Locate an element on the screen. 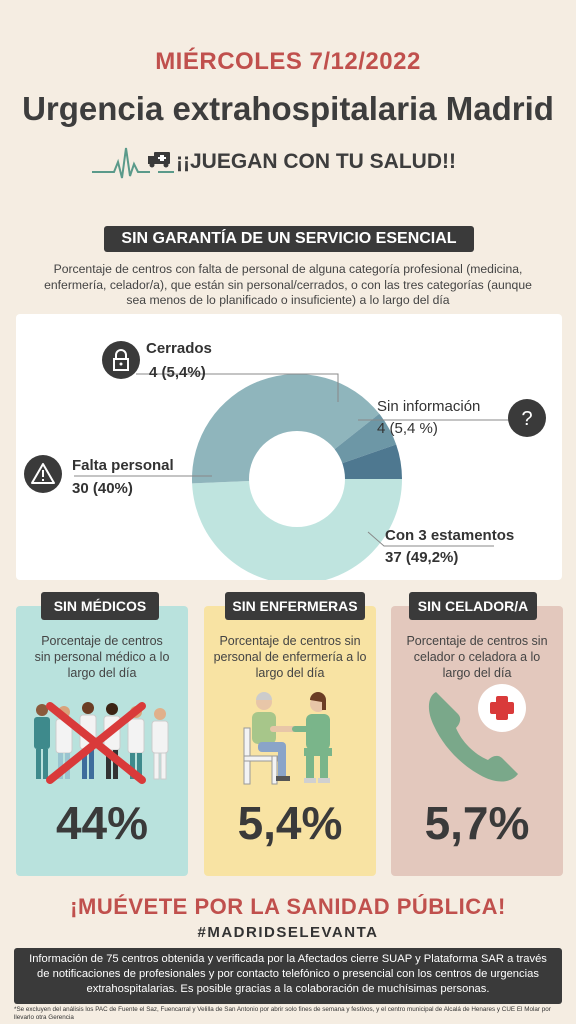 The image size is (576, 1024). chart-value-sin-informacion: 4 (5,4 %) is located at coordinates (407, 428).